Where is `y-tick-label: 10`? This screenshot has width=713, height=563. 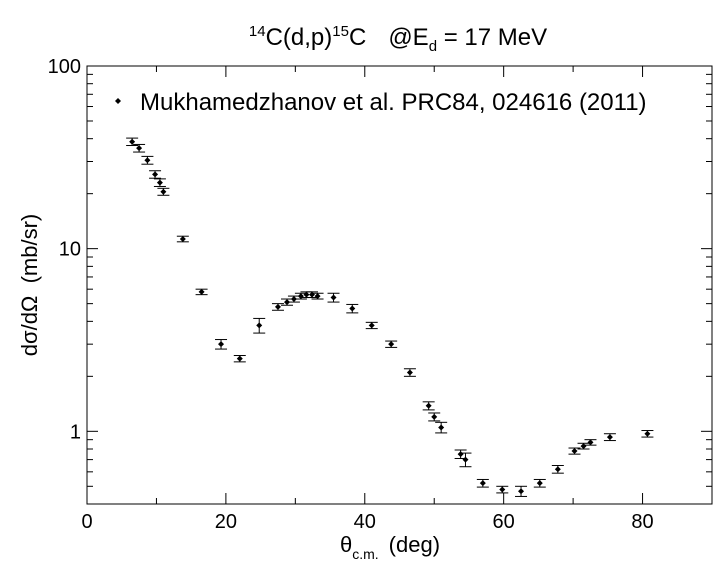 y-tick-label: 10 is located at coordinates (70, 250).